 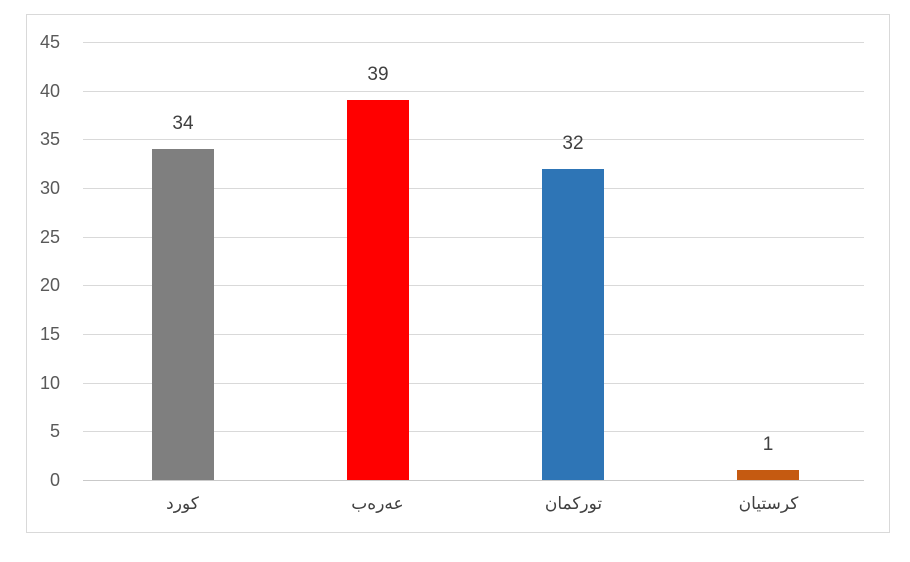 I want to click on bar-value-label: 34, so click(x=183, y=123).